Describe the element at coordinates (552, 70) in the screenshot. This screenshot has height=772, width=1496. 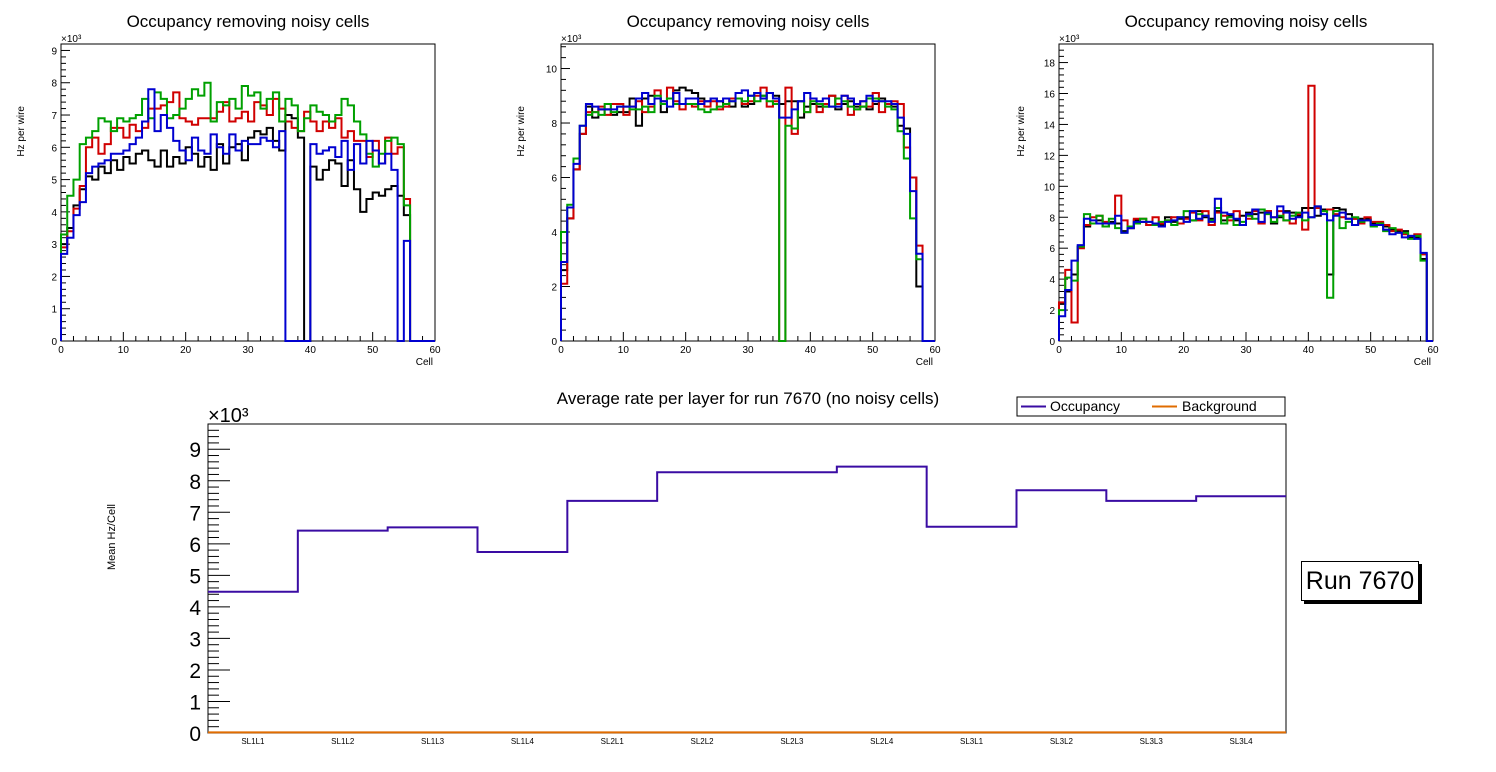
I see `y-tick-label: 10` at that location.